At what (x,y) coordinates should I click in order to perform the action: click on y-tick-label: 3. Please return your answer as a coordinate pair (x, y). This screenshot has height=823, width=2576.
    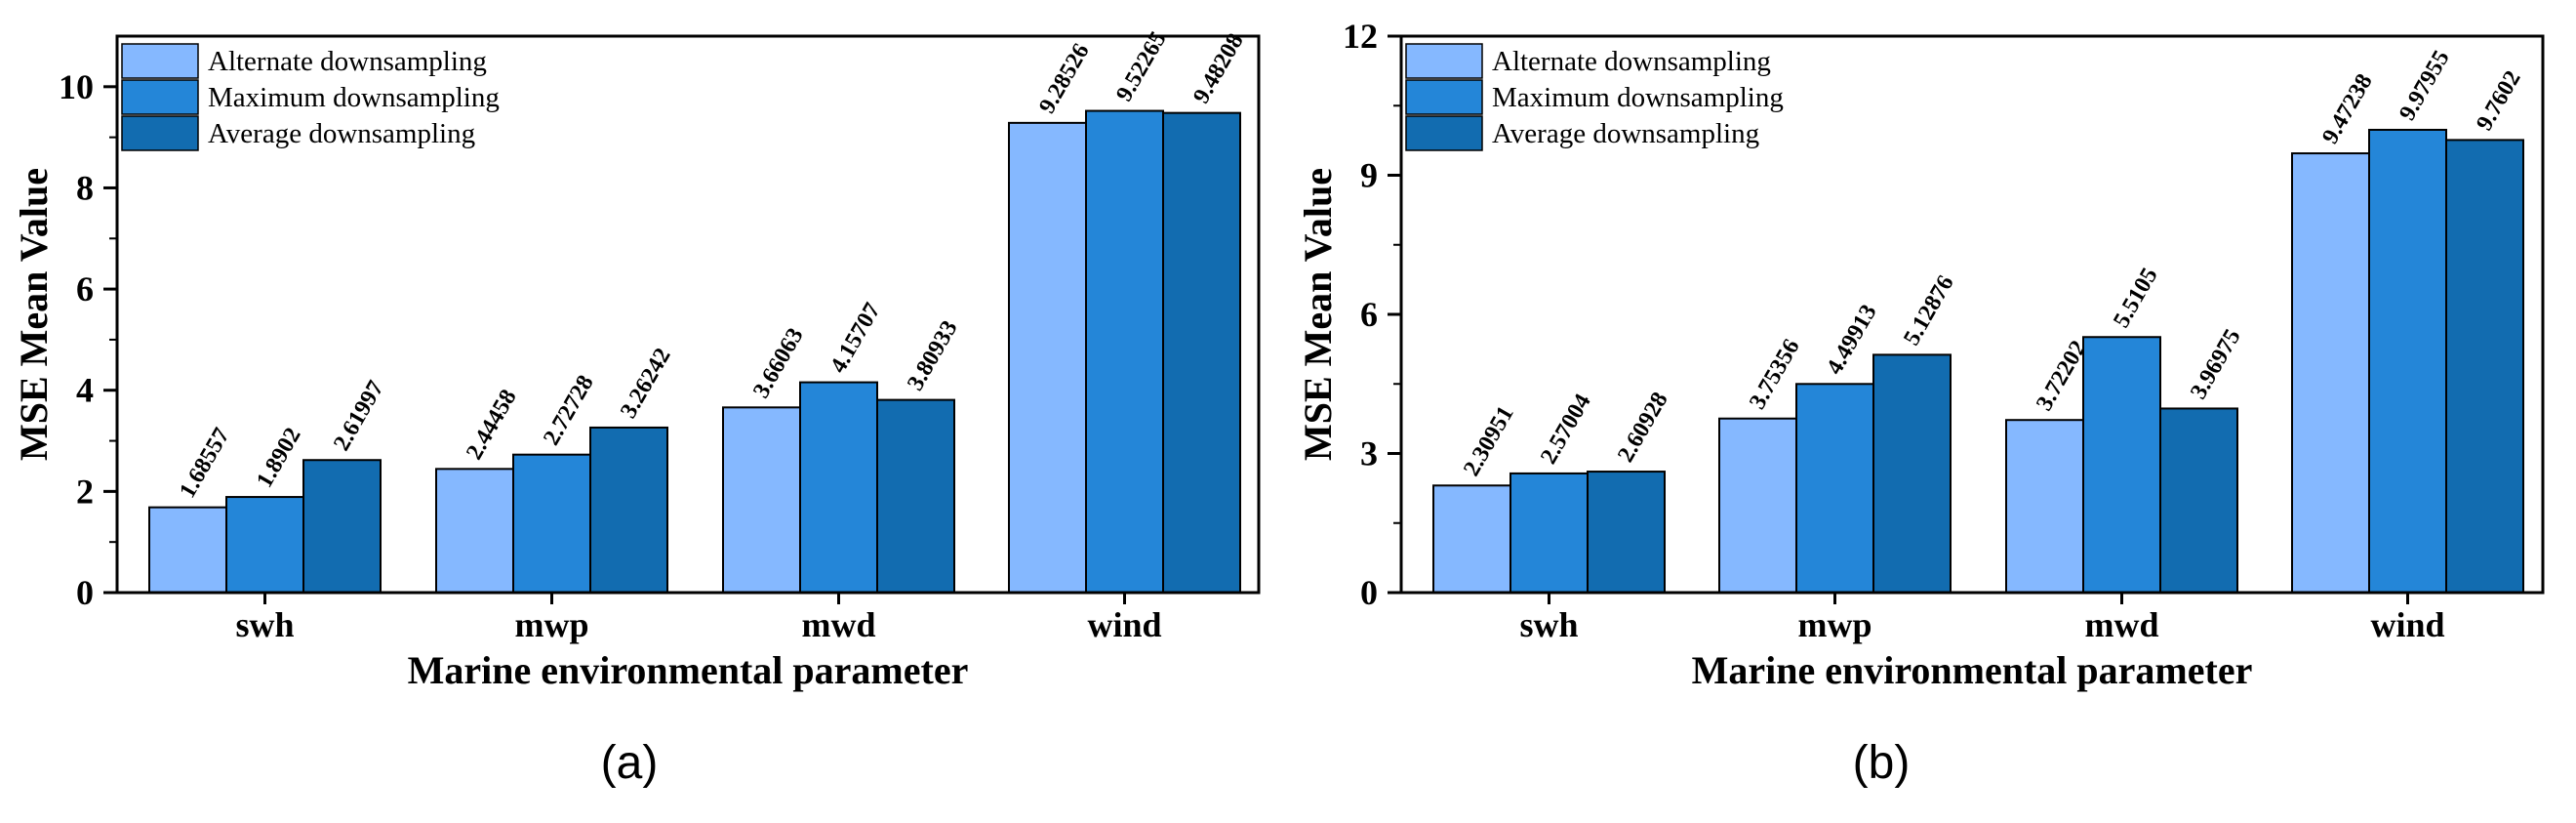
    Looking at the image, I should click on (1369, 454).